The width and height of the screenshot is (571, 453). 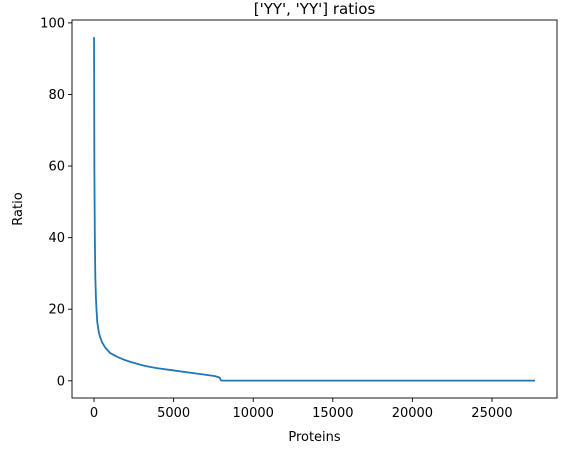 I want to click on x-axis-label: Proteins, so click(x=314, y=437).